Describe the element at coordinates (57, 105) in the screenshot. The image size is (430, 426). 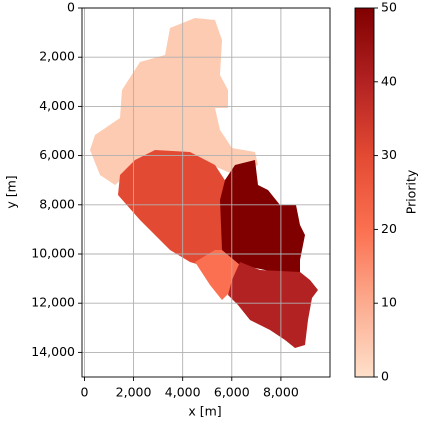
I see `y-tick-label: 4,000` at that location.